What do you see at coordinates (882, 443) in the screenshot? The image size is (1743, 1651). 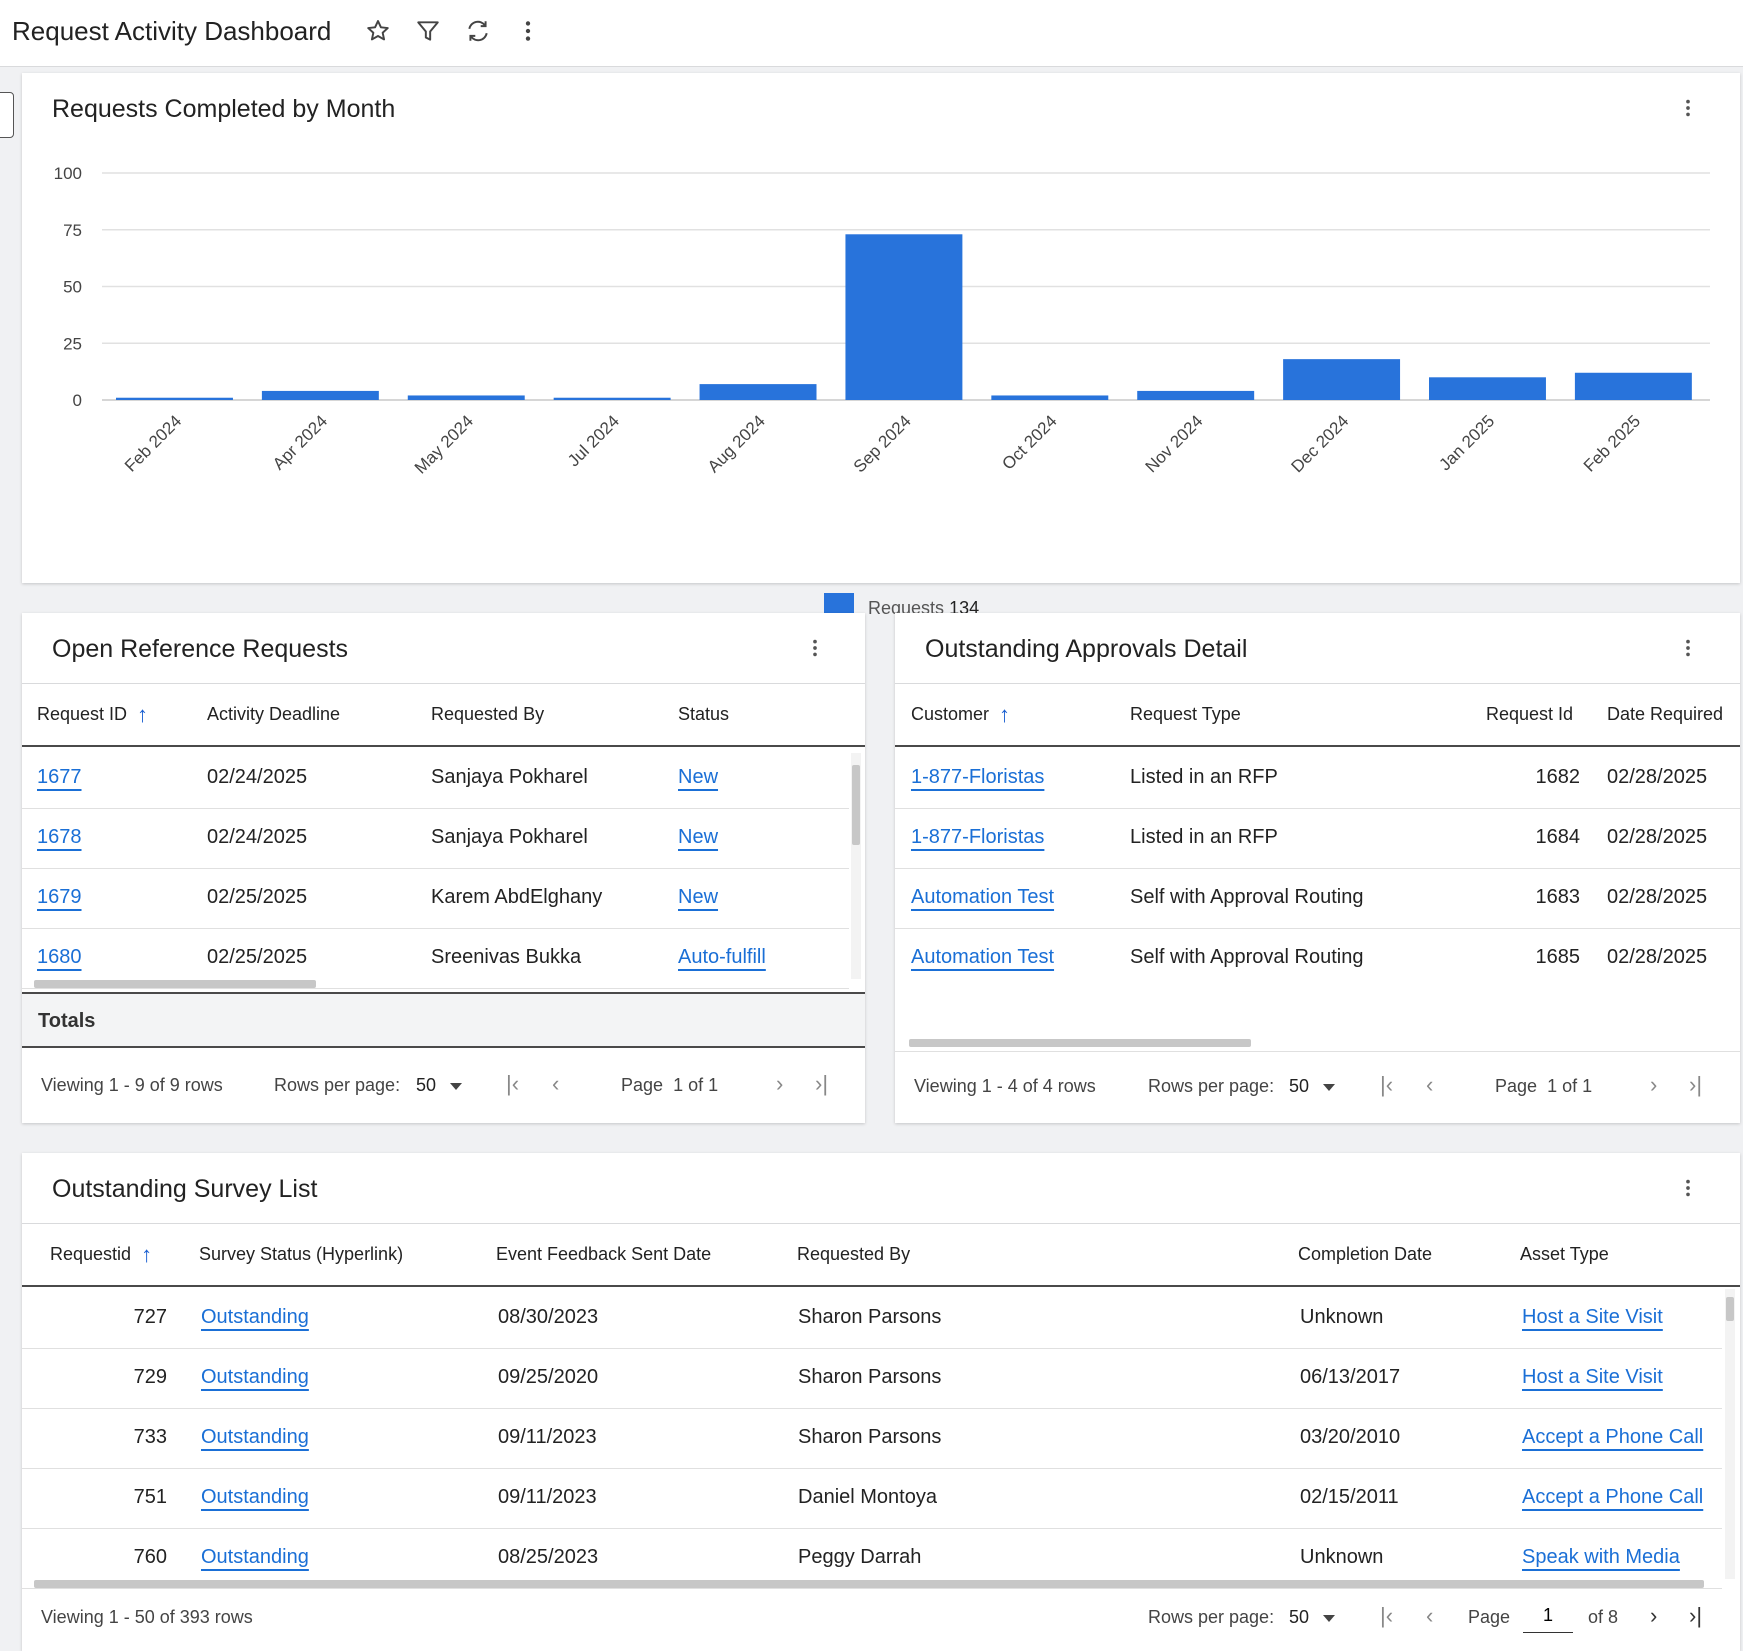 I see `x-tick-label: Sep 2024` at bounding box center [882, 443].